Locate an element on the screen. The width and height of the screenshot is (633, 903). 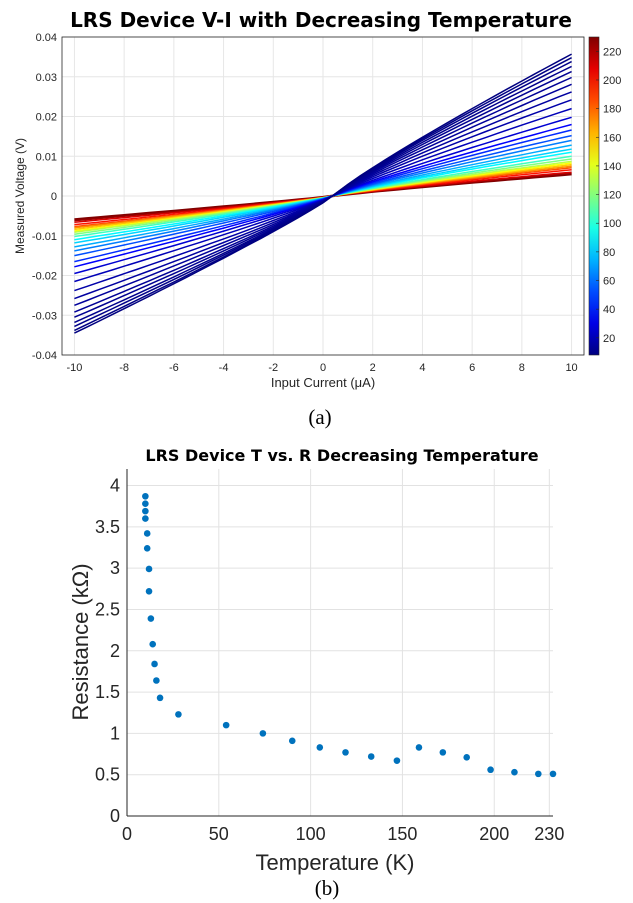
chart-a-x-tick-label: 8 is located at coordinates (522, 368).